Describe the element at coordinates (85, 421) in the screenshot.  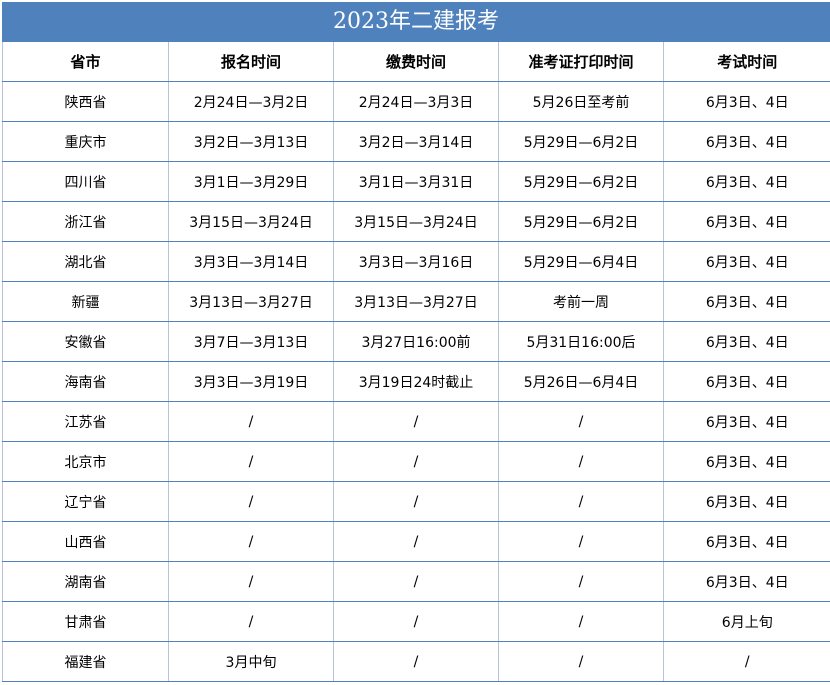
I see `table-cell: 江苏省` at that location.